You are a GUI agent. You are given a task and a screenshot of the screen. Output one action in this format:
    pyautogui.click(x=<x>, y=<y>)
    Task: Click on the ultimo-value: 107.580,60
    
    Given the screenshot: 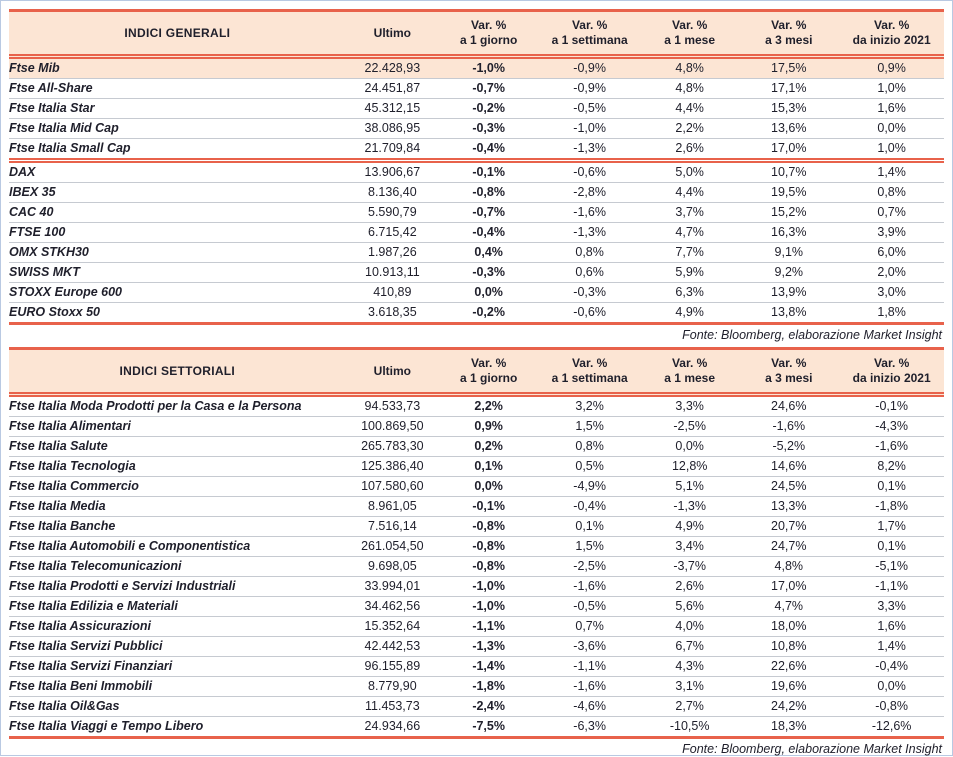 What is the action you would take?
    pyautogui.click(x=392, y=486)
    